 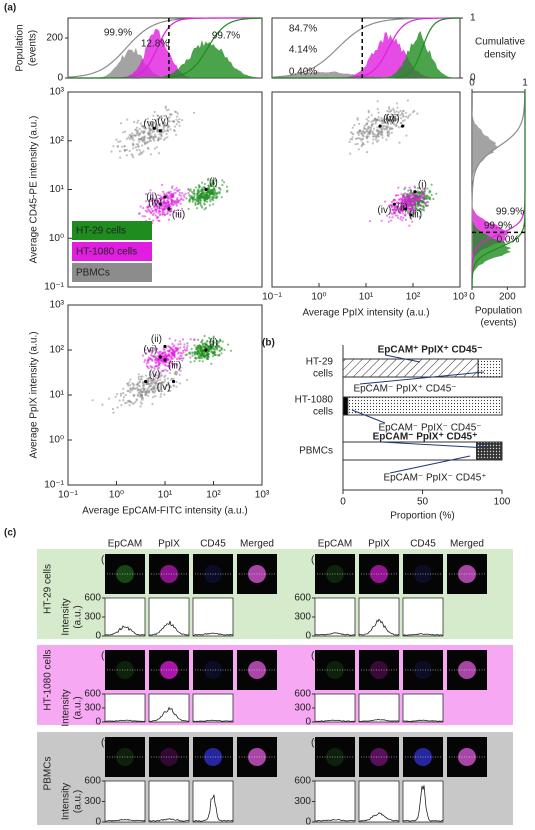 I want to click on plot-frame, so click(x=169, y=801).